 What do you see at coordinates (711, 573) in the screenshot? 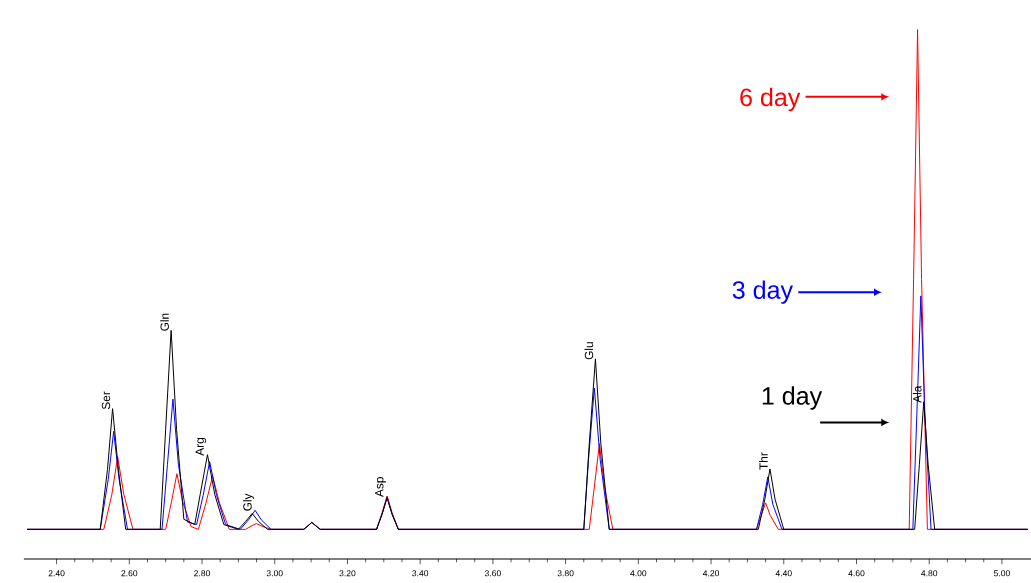
I see `x-tick-label: 4.20` at bounding box center [711, 573].